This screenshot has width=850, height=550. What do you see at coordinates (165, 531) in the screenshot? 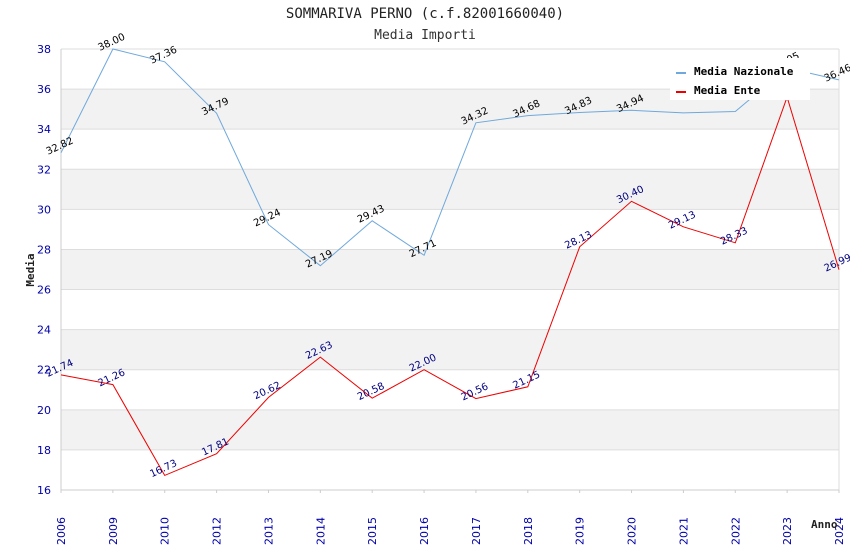
I see `x-tick-label: 2010` at bounding box center [165, 531].